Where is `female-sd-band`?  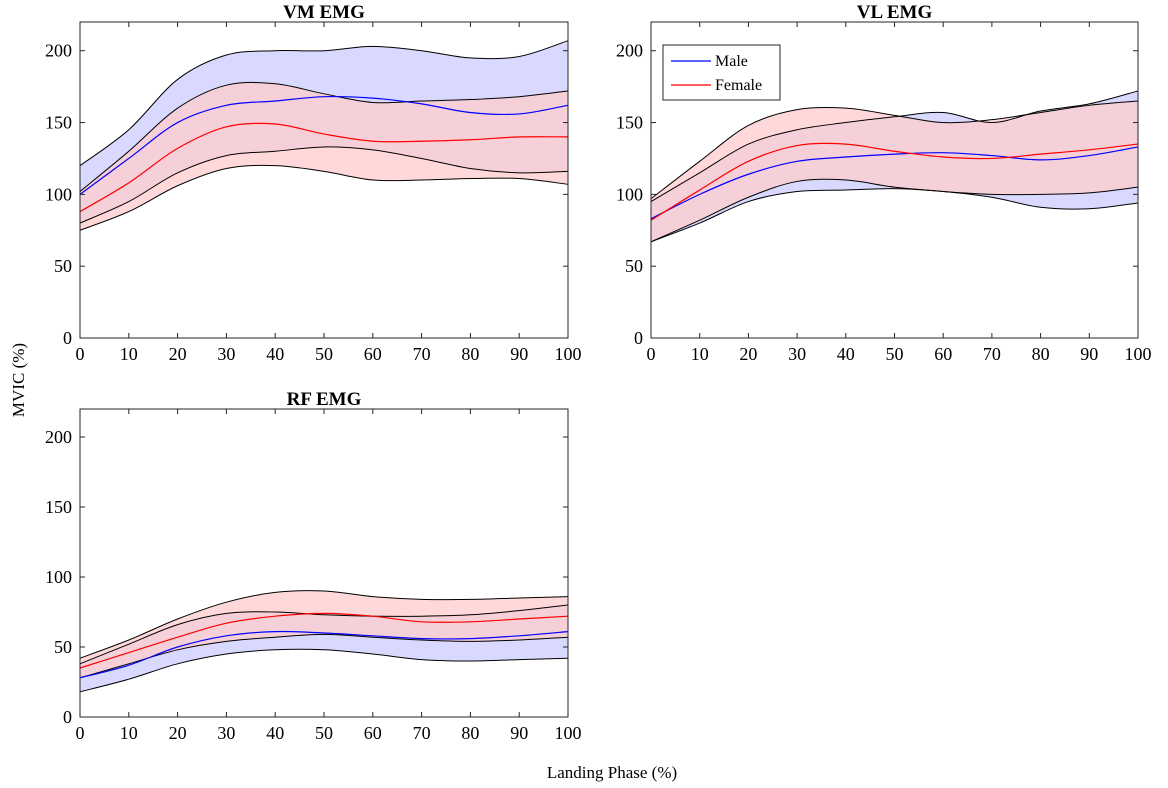 female-sd-band is located at coordinates (324, 156).